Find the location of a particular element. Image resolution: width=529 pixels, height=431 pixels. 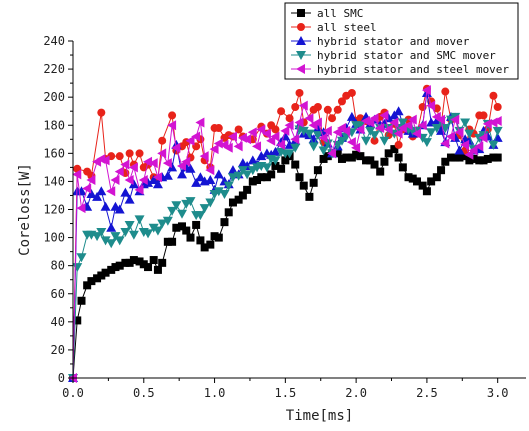

legend-item: hybrid stator and SMC mover is located at coordinates (393, 55).